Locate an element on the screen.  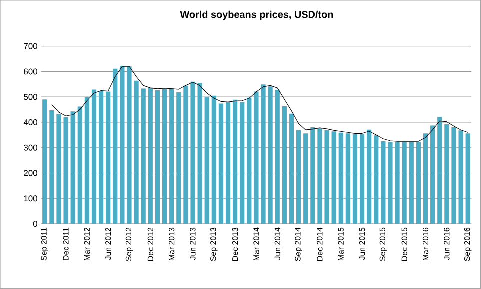
y-tick-label: 600 is located at coordinates (31, 71).